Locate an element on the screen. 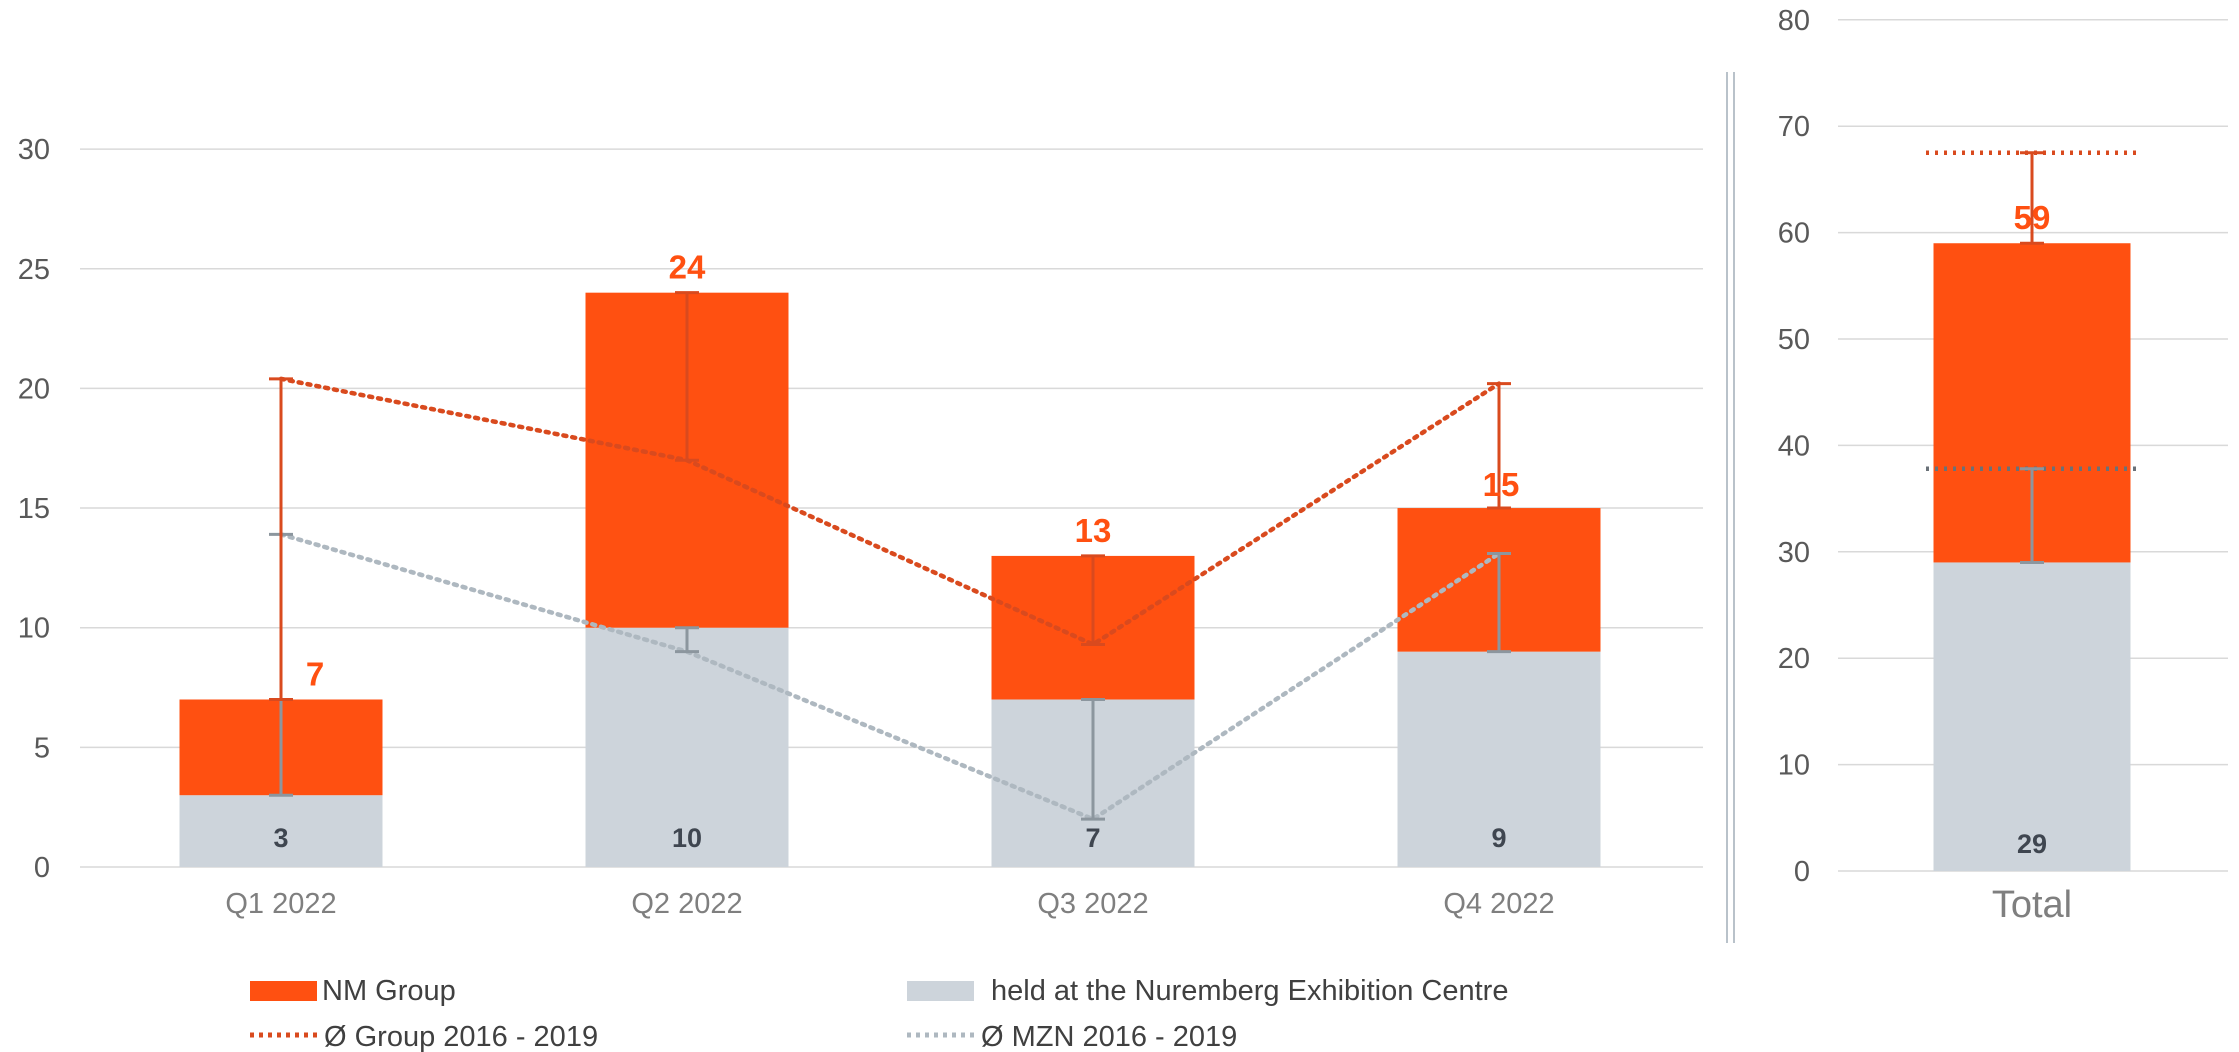  y-tick-p1-40: 40 is located at coordinates (1794, 446).